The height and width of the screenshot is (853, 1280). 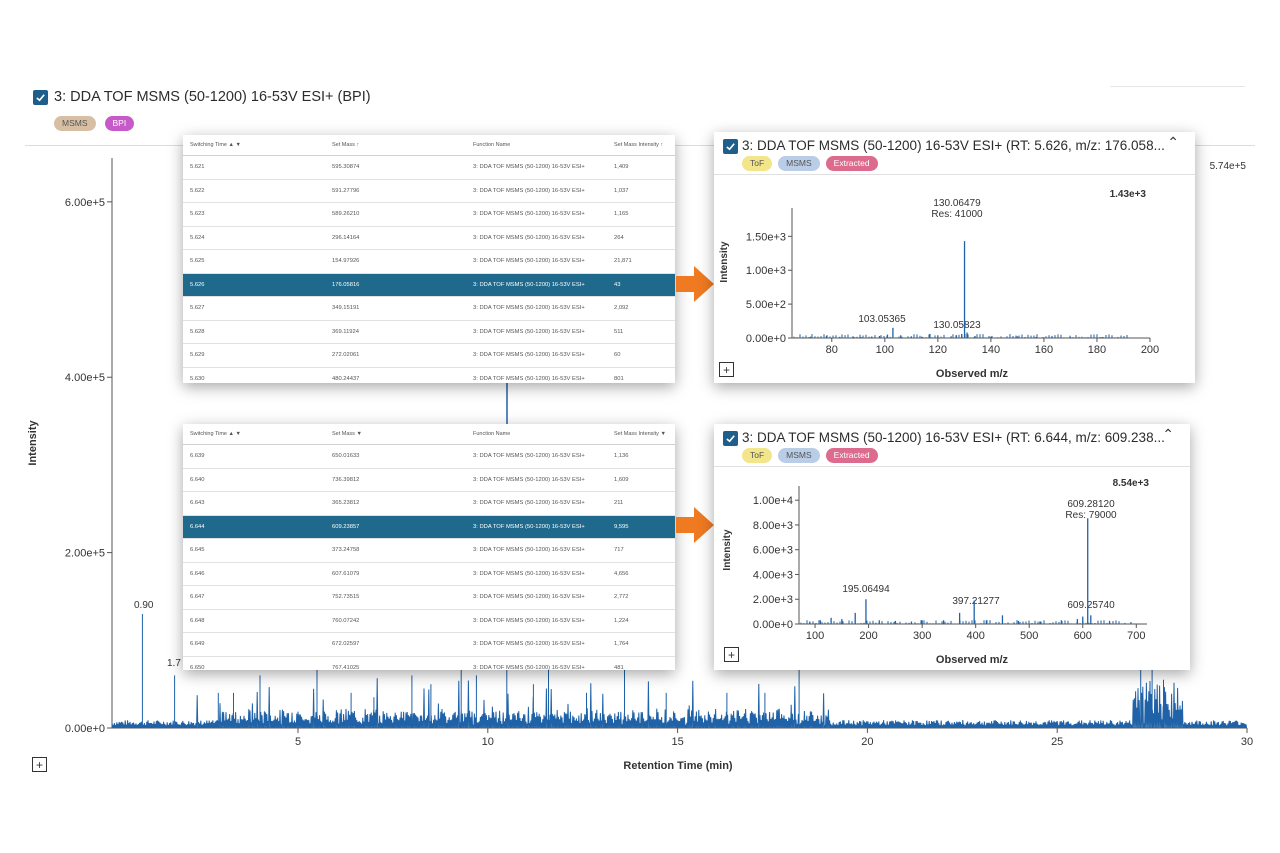 What do you see at coordinates (773, 501) in the screenshot?
I see `y-tick-label: 1.00e+4` at bounding box center [773, 501].